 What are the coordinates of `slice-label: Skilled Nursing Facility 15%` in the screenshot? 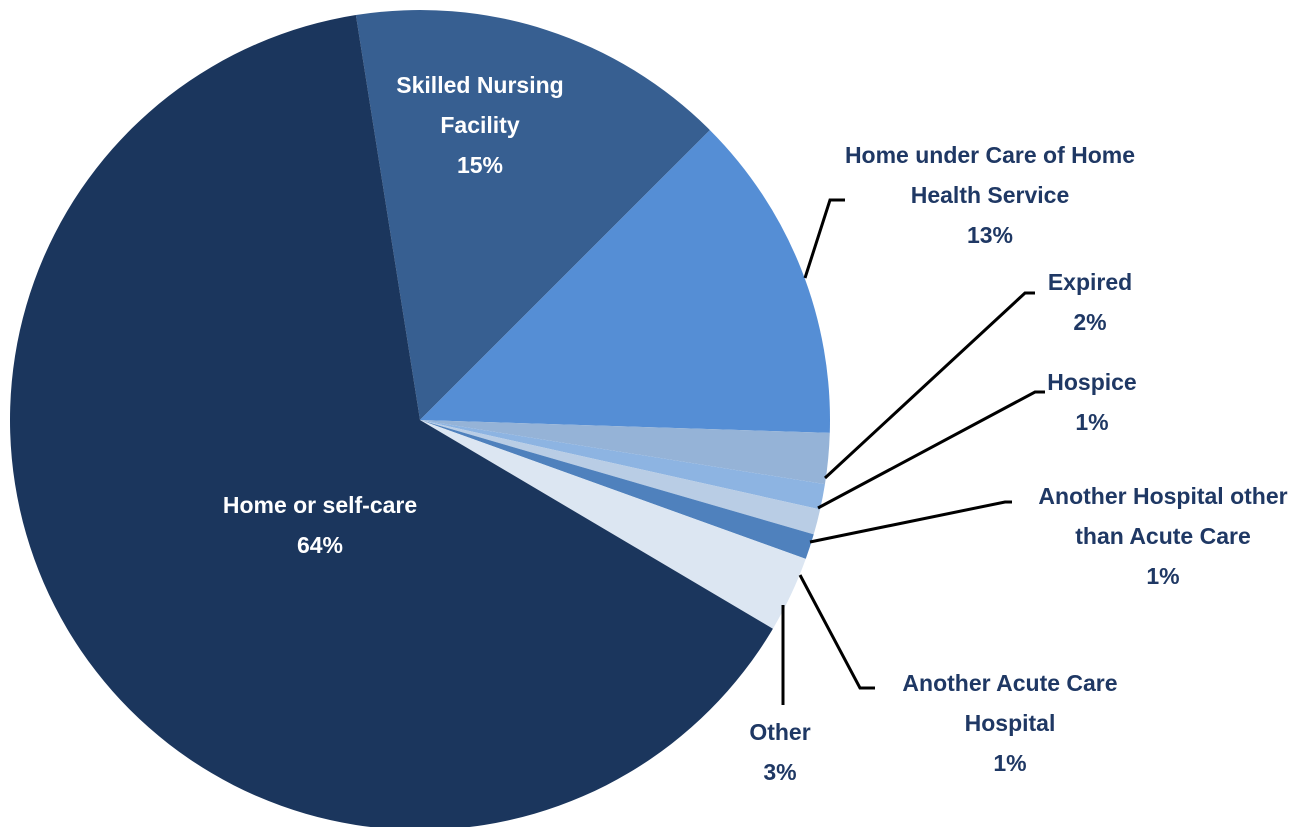 It's located at (480, 125).